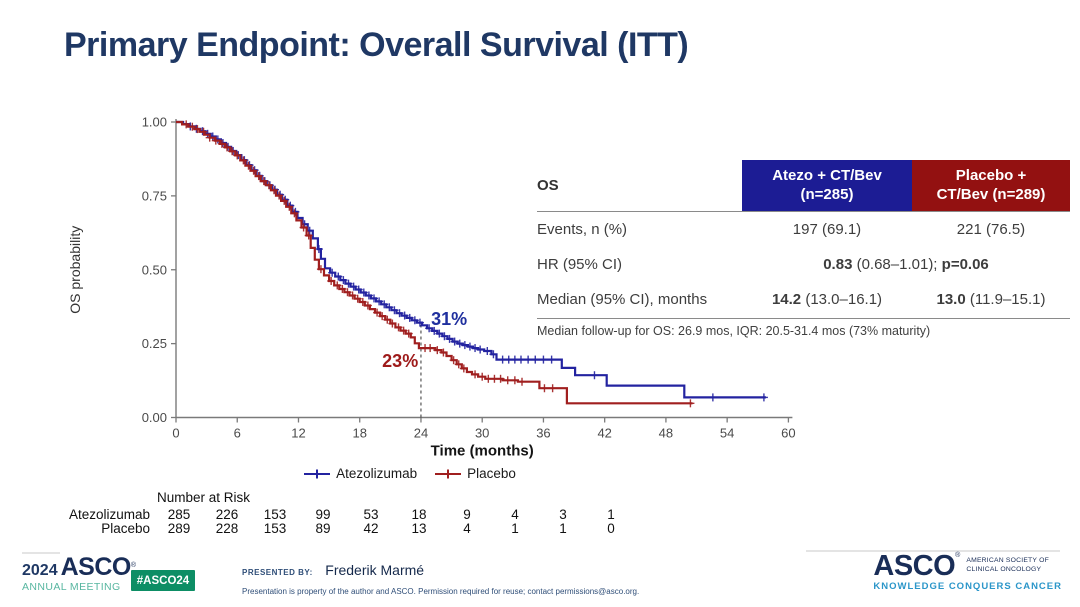 This screenshot has width=1080, height=607. What do you see at coordinates (639, 186) in the screenshot?
I see `table-corner-label: OS` at bounding box center [639, 186].